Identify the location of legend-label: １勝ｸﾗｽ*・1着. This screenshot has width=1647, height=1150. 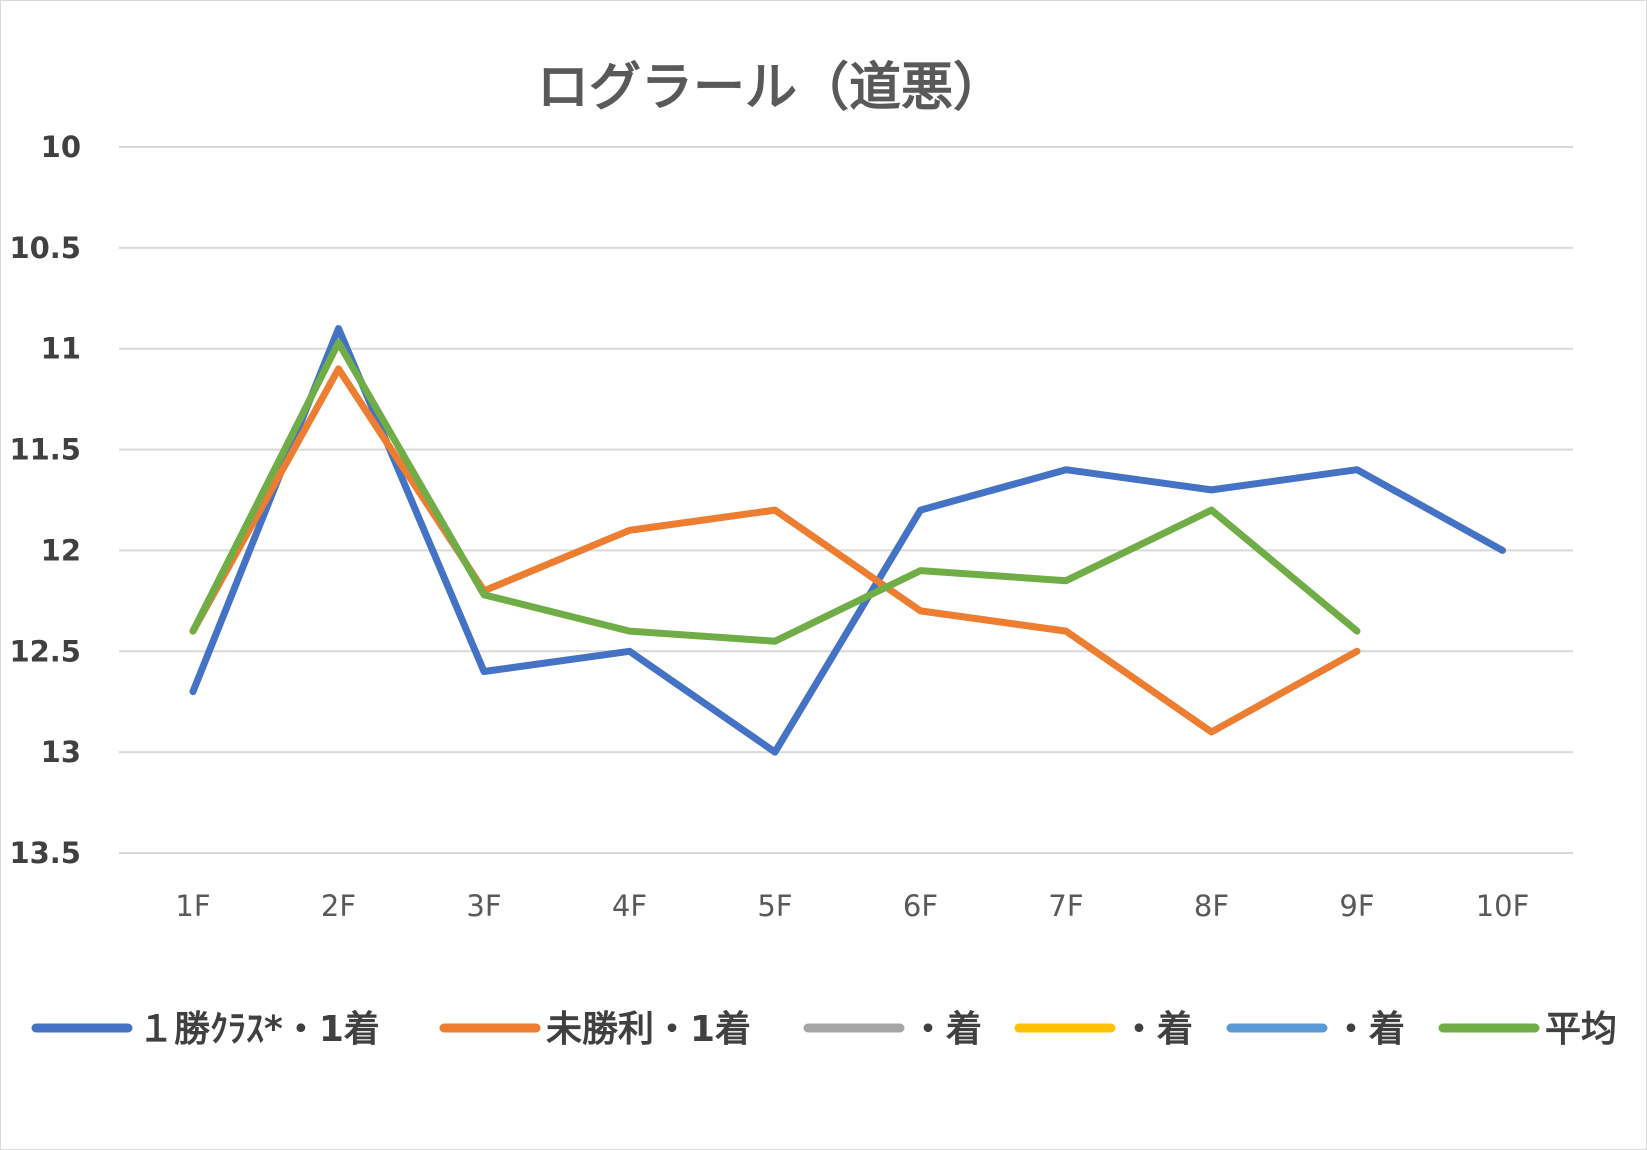
(259, 1029).